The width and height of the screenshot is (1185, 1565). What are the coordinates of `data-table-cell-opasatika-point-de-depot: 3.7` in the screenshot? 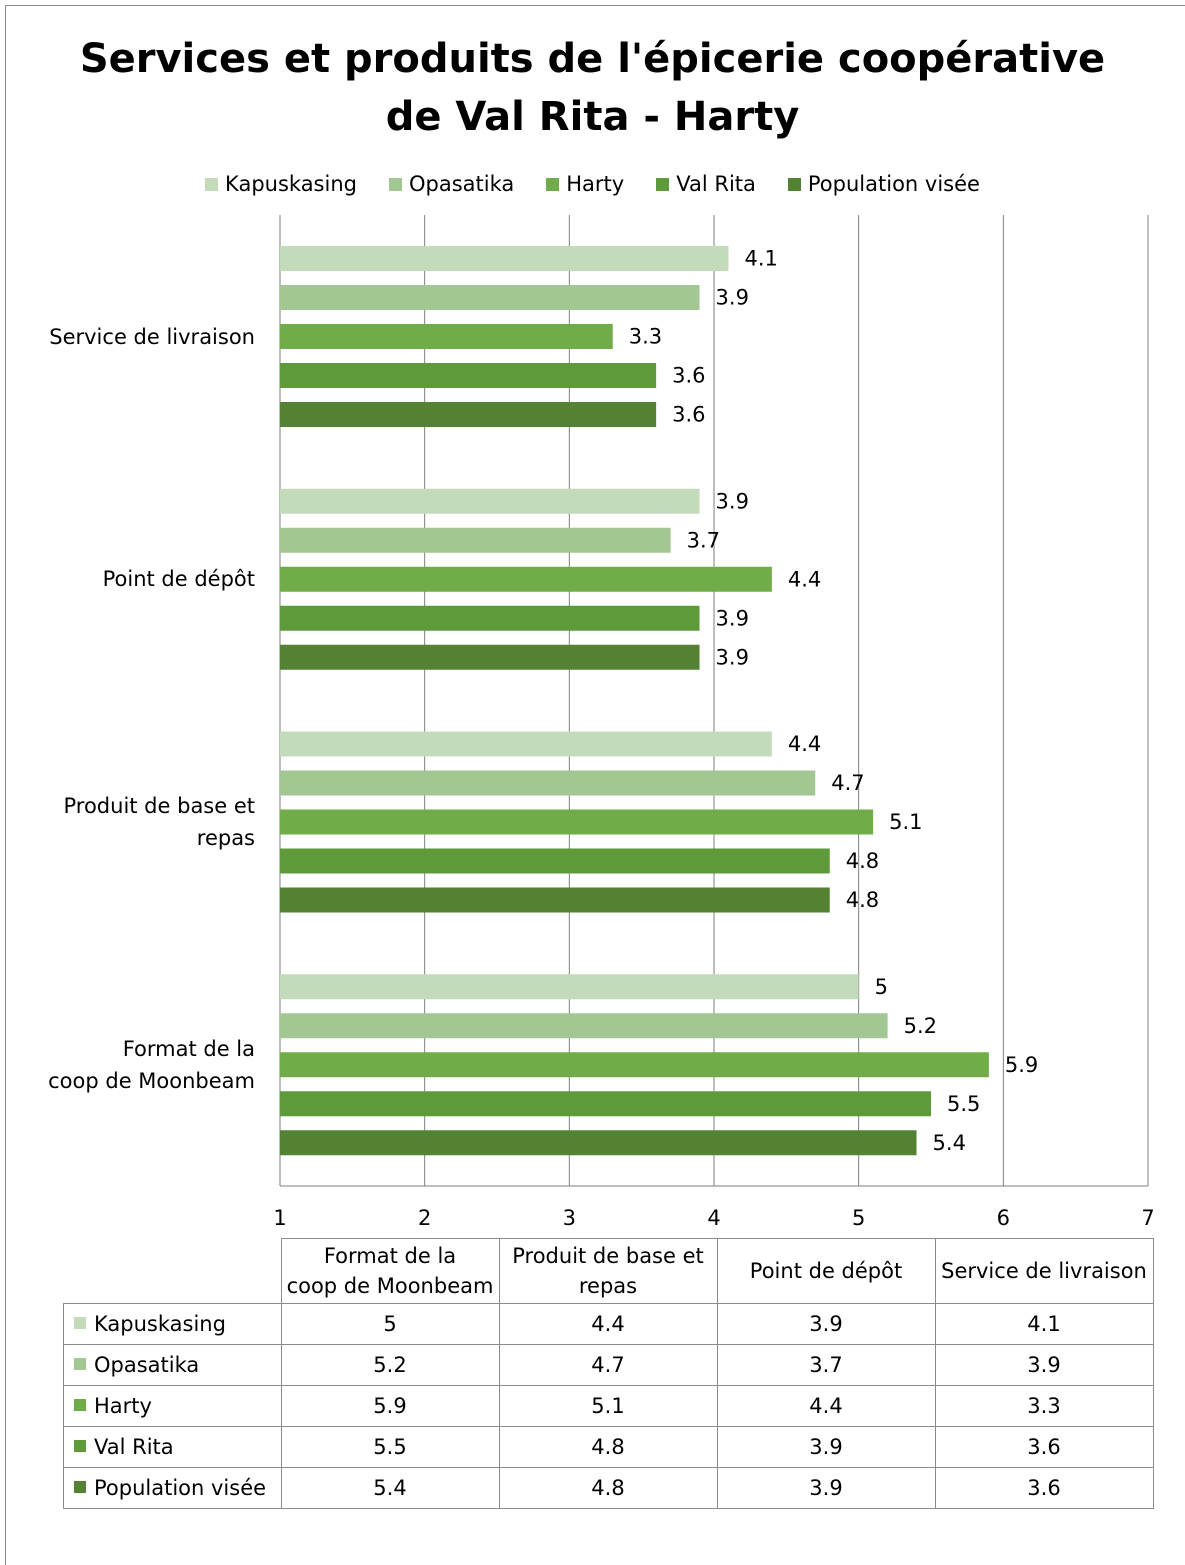 It's located at (826, 1365).